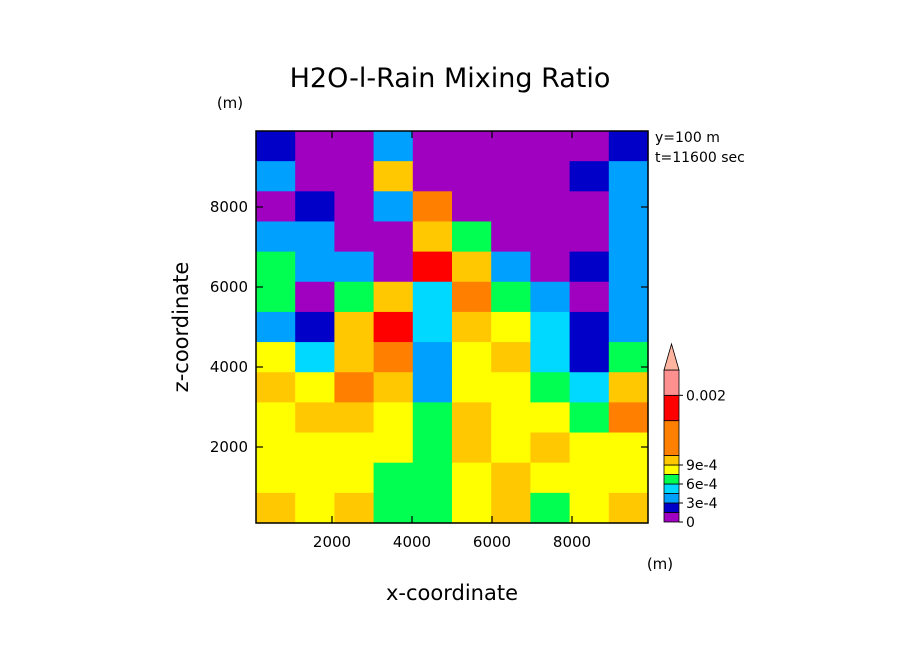 Image resolution: width=904 pixels, height=654 pixels. What do you see at coordinates (230, 103) in the screenshot?
I see `y-unit-label: (m)` at bounding box center [230, 103].